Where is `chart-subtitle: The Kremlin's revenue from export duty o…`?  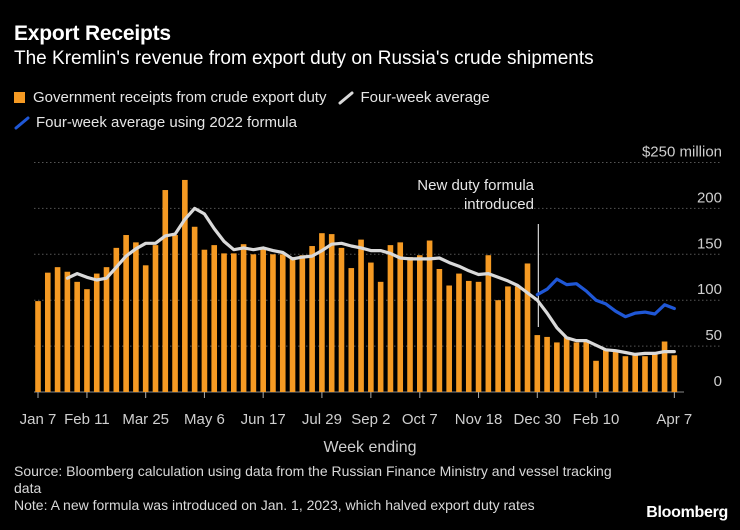
chart-subtitle: The Kremlin's revenue from export duty o… is located at coordinates (304, 58).